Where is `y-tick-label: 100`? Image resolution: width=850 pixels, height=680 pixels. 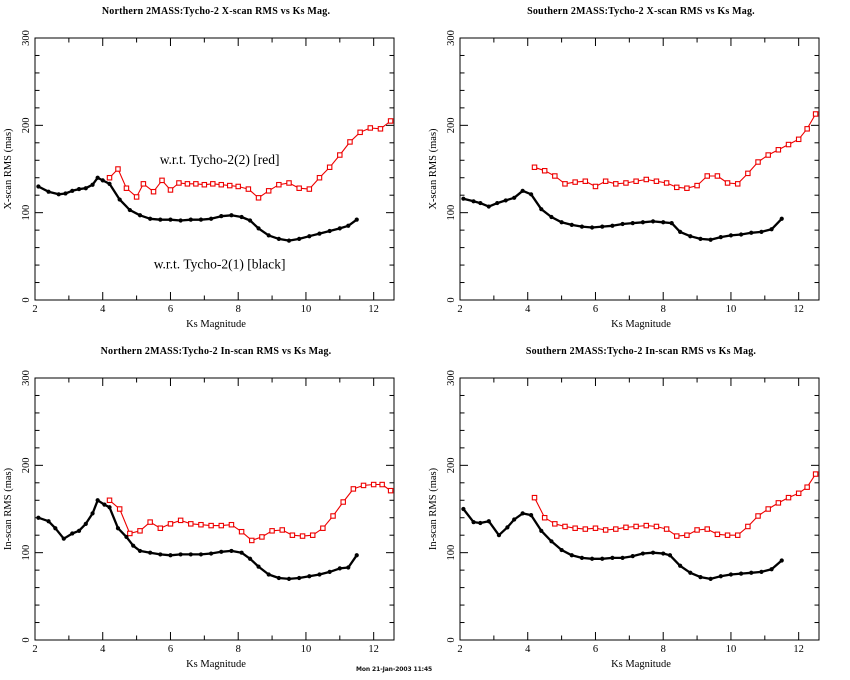
y-tick-label: 100 is located at coordinates (451, 553).